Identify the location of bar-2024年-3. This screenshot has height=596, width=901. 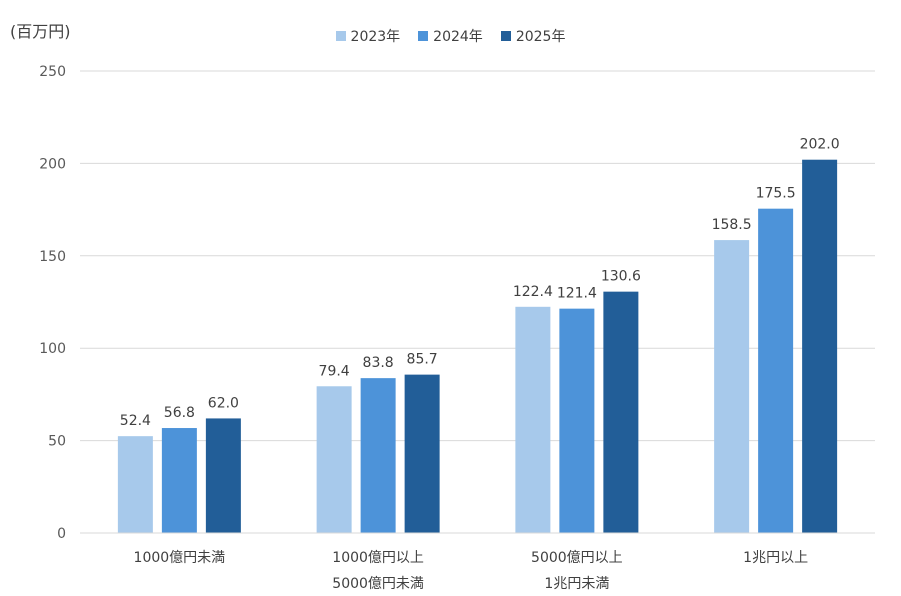
(776, 370).